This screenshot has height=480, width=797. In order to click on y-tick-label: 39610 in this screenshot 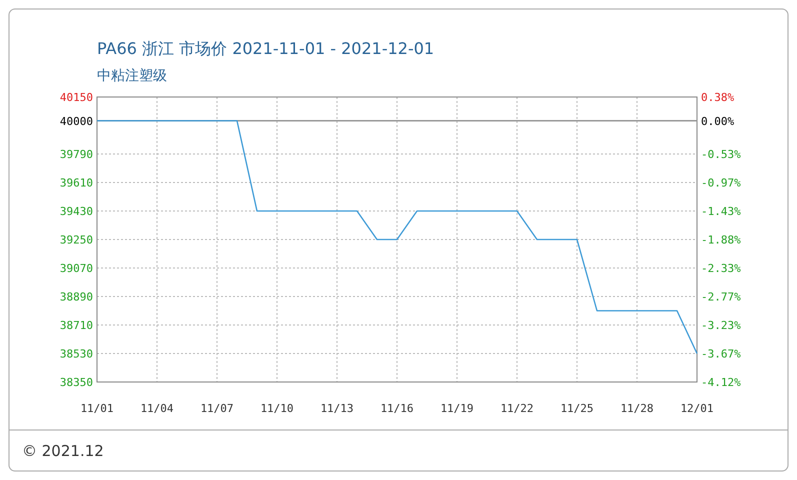, I will do `click(76, 183)`.